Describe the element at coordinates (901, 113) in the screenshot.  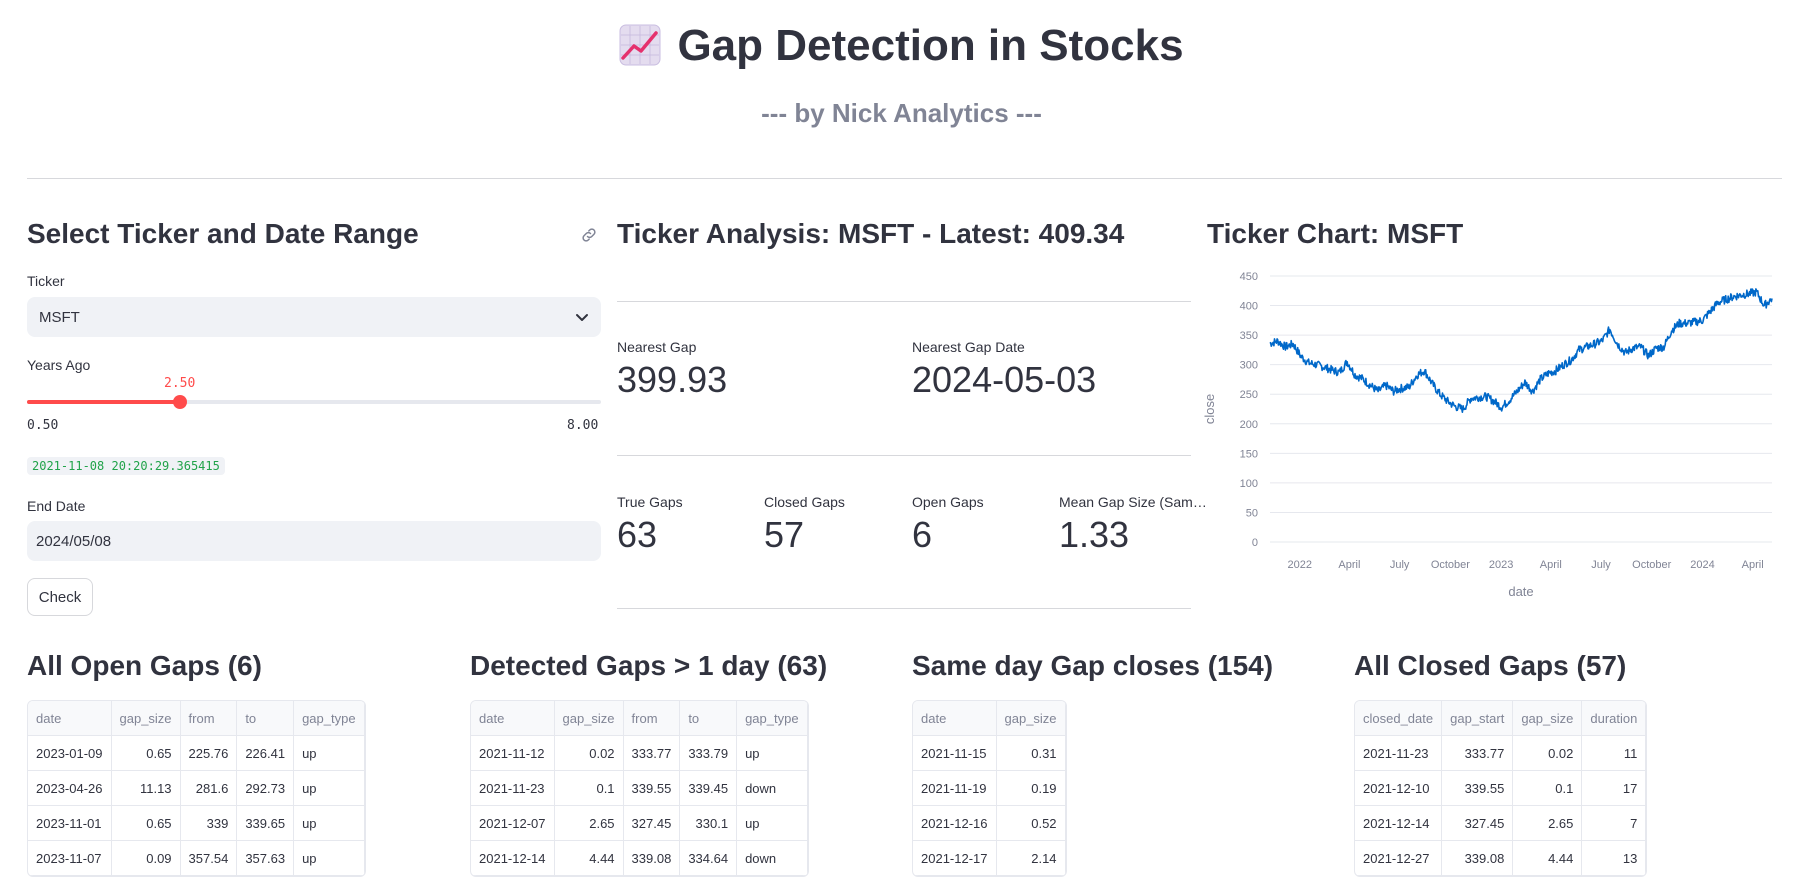
I see `page-subtitle: --- by Nick Analytics ---` at that location.